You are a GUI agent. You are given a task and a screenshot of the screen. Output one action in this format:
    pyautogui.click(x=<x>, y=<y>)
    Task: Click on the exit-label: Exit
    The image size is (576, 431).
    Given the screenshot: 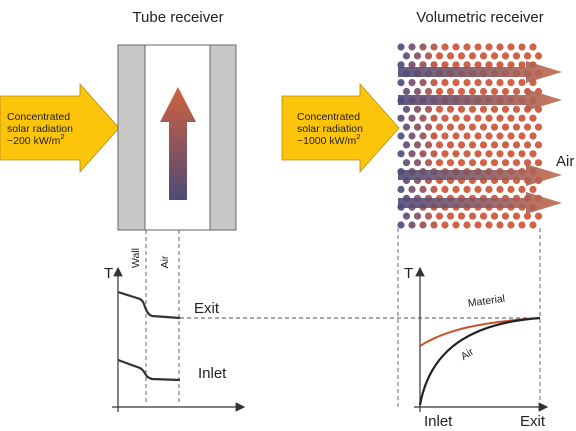 What is the action you would take?
    pyautogui.click(x=533, y=421)
    